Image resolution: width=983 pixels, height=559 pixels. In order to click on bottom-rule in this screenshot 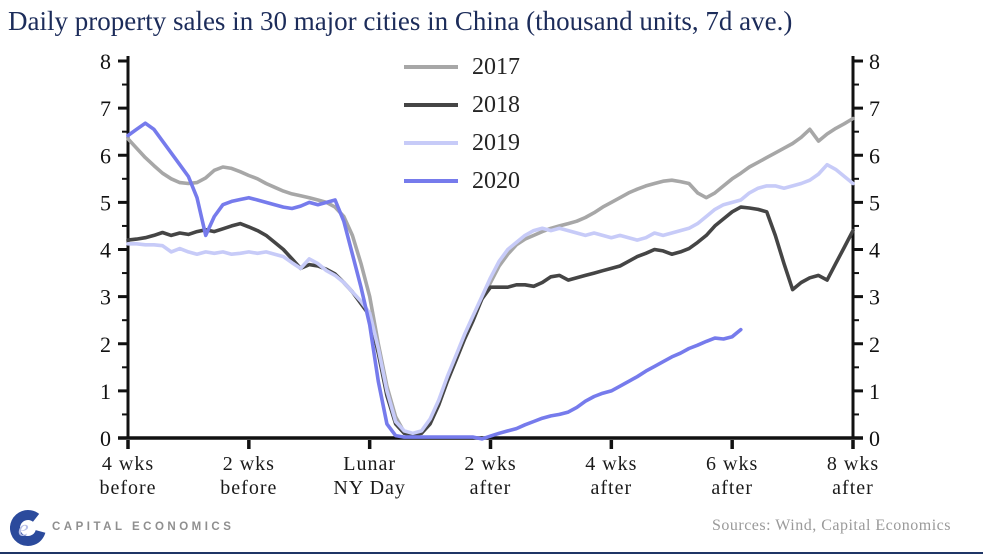, I will do `click(491, 553)`.